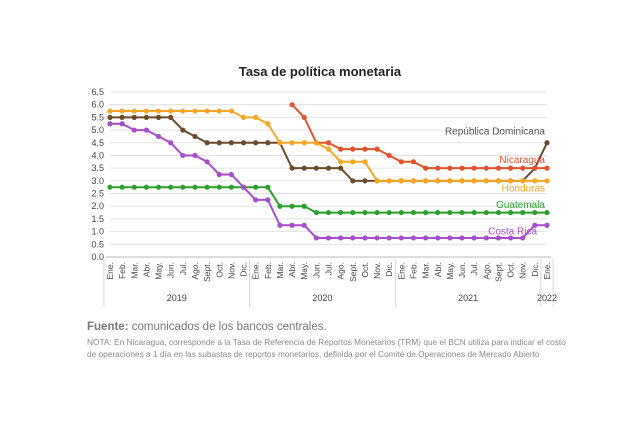 This screenshot has height=424, width=640. I want to click on y-tick-label: 1.0, so click(97, 232).